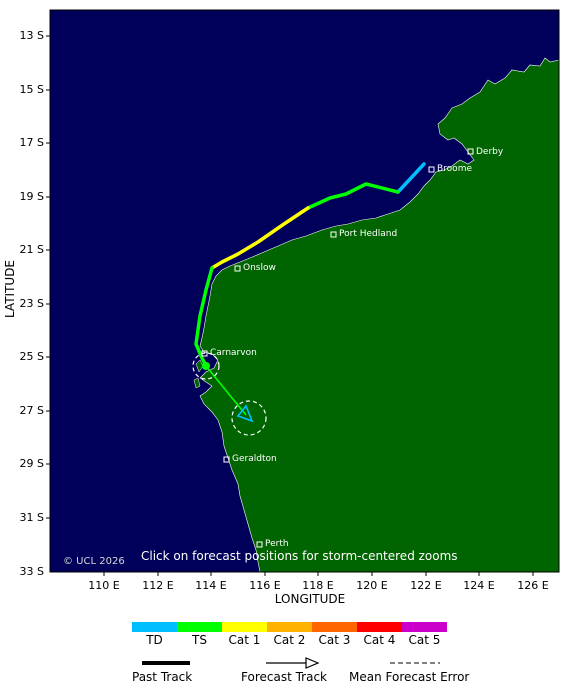  What do you see at coordinates (277, 544) in the screenshot?
I see `town-label-perth: Perth` at bounding box center [277, 544].